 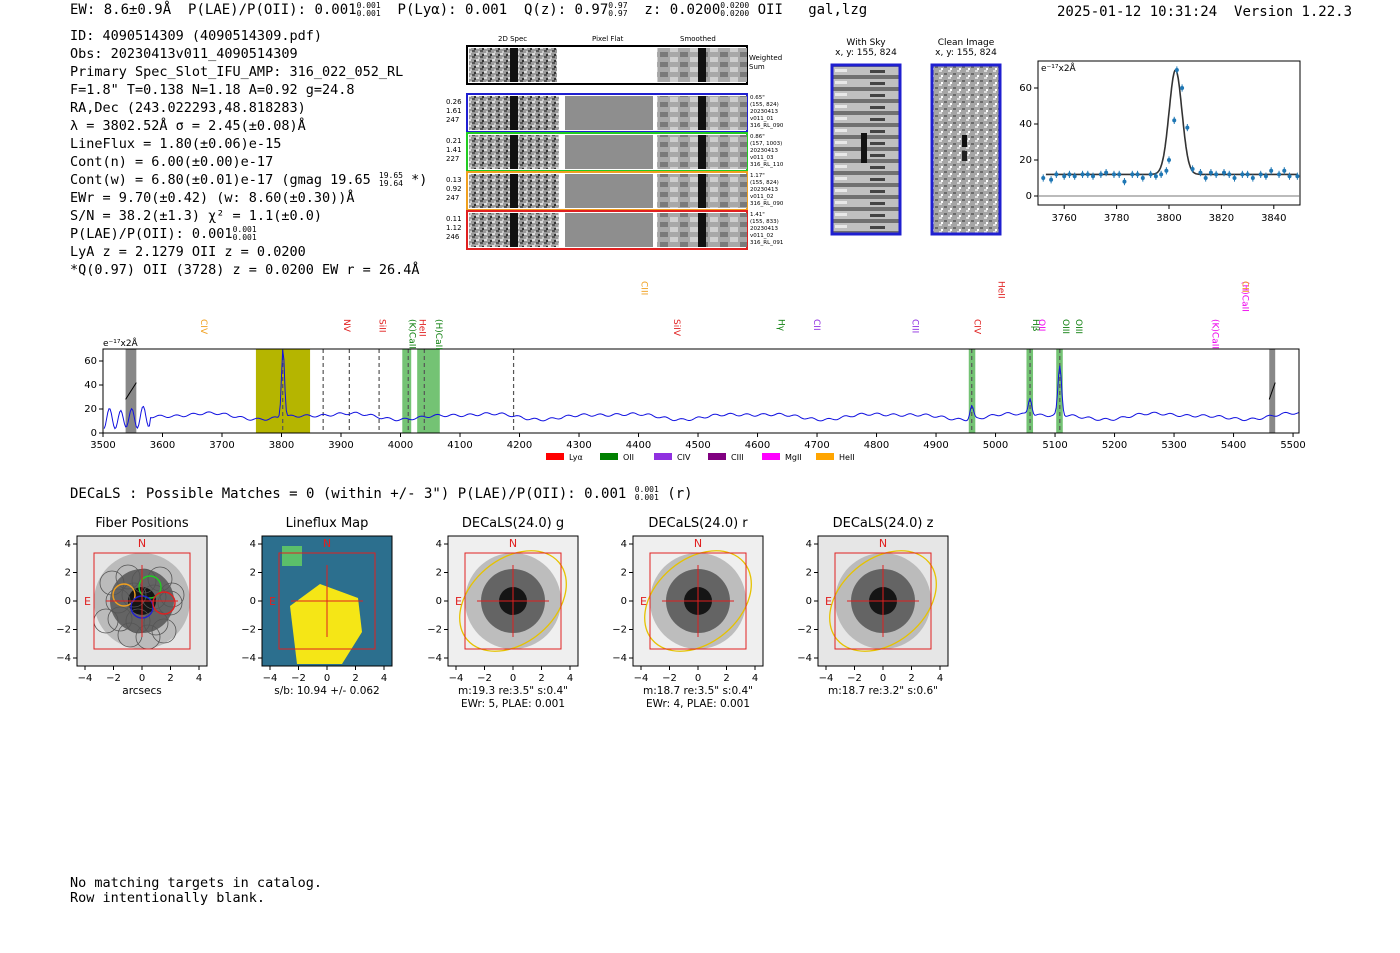 What do you see at coordinates (513, 523) in the screenshot?
I see `decals-panel-title: DECaLS(24.0) g` at bounding box center [513, 523].